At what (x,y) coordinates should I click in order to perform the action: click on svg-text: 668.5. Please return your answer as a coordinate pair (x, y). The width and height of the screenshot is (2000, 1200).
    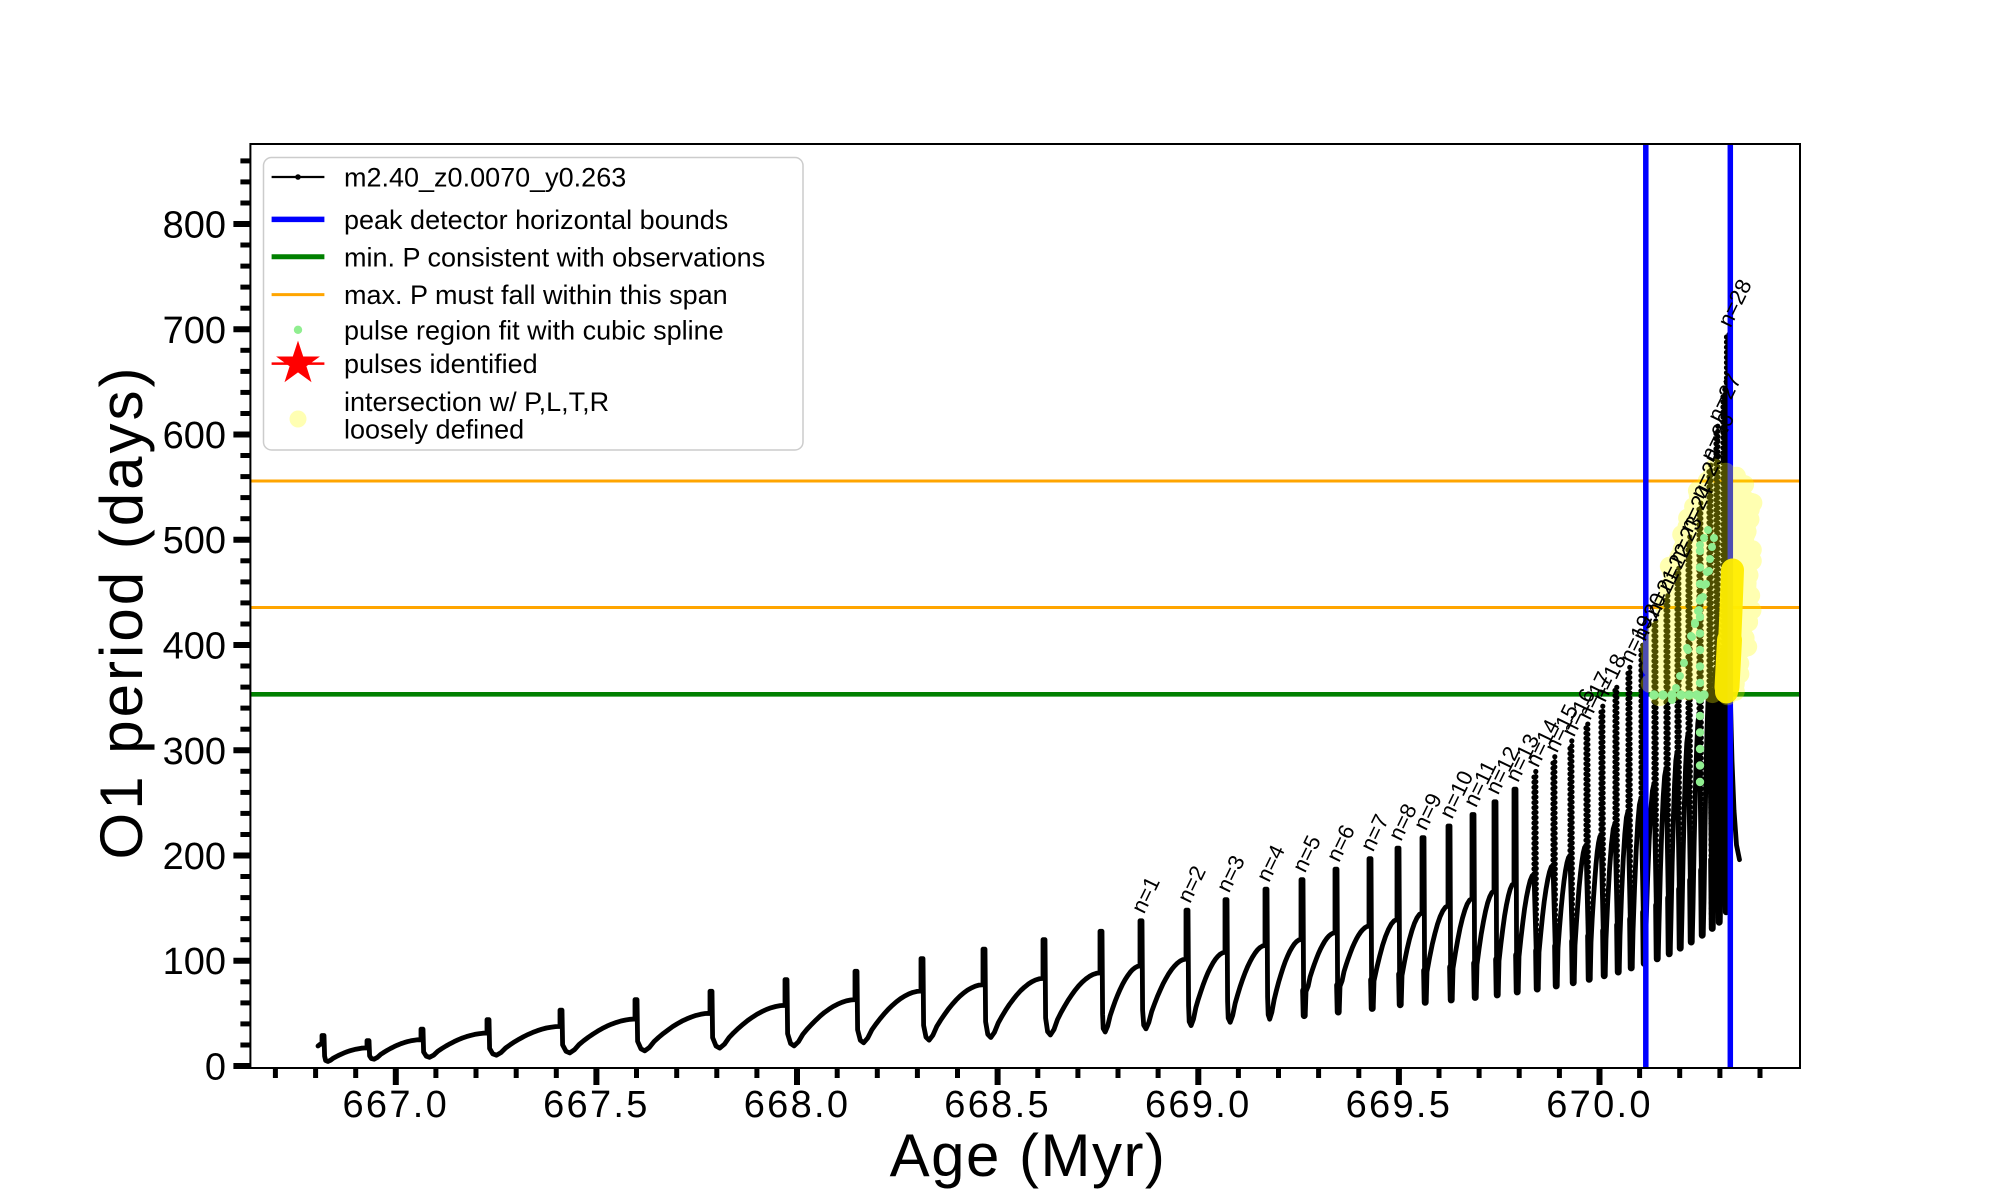
    Looking at the image, I should click on (997, 1105).